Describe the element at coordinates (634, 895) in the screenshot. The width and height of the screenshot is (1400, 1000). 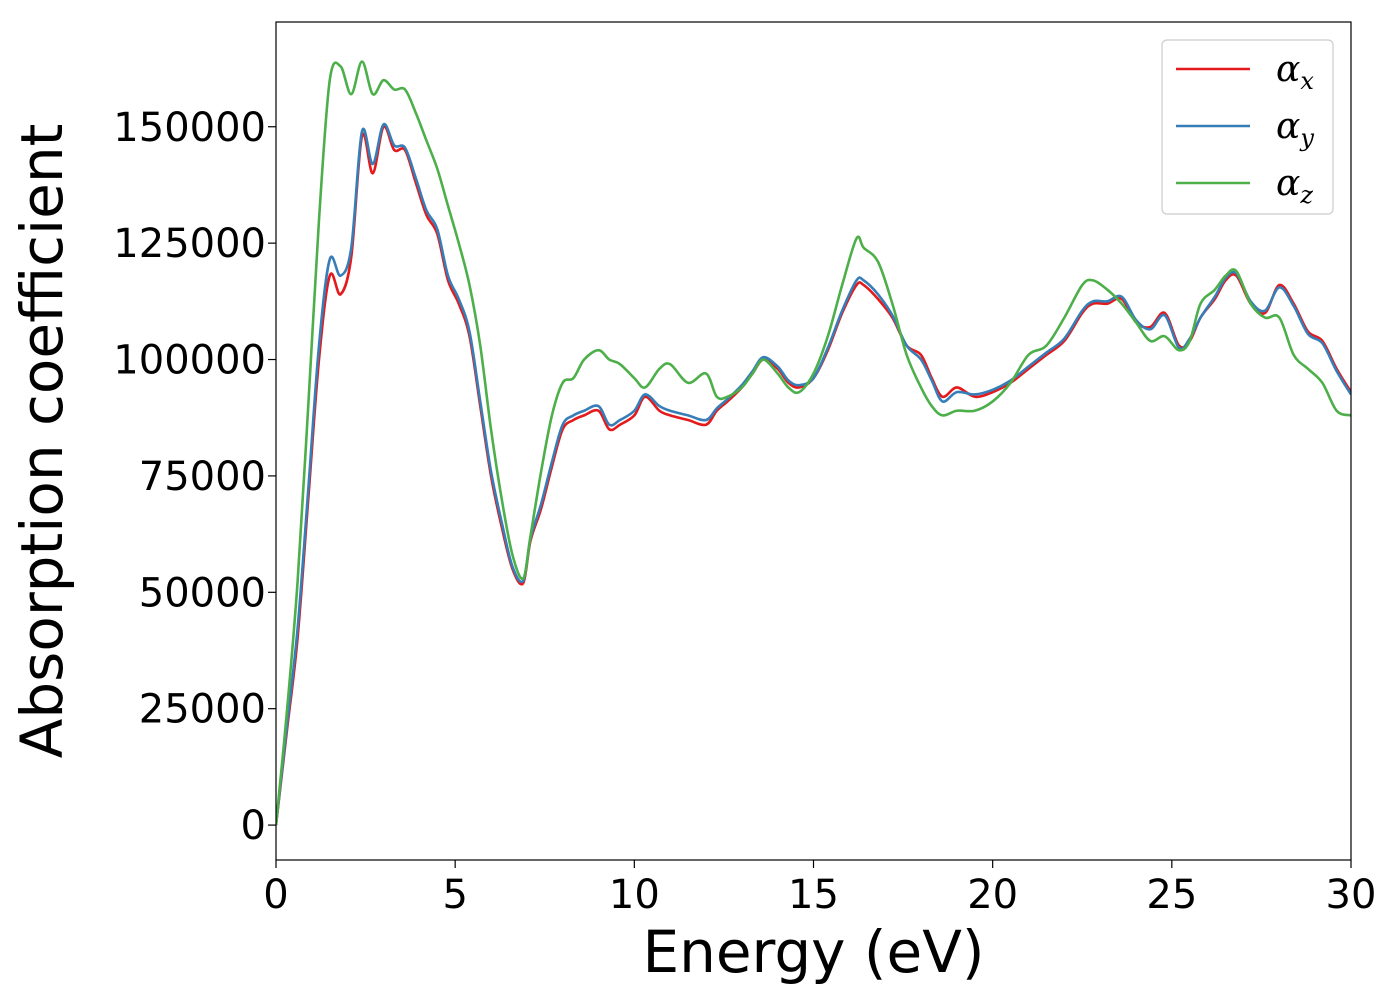
I see `x-tick-label: 10` at that location.